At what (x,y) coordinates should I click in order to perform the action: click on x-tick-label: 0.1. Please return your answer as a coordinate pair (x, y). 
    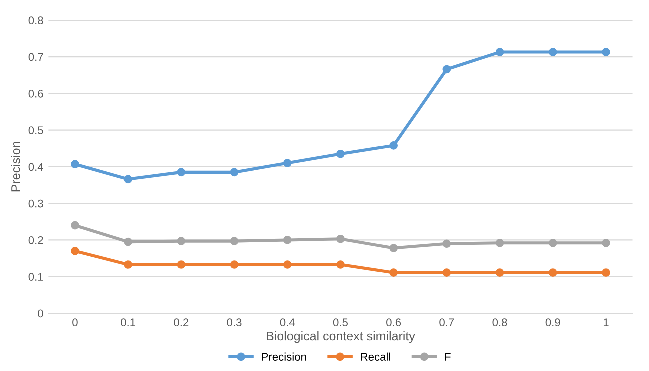
    Looking at the image, I should click on (128, 322).